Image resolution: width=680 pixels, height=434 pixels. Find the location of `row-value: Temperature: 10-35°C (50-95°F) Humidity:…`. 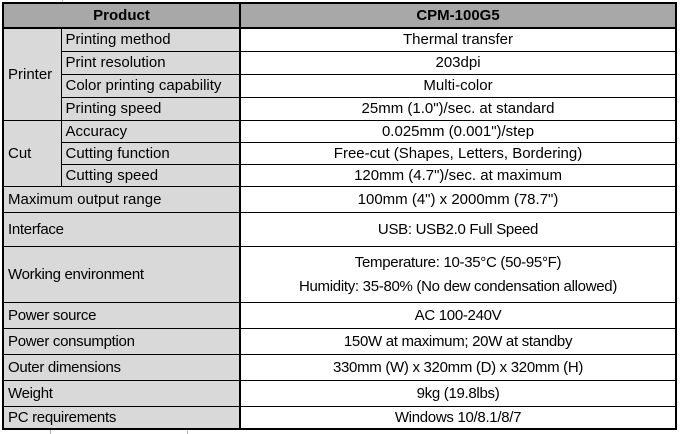

row-value: Temperature: 10-35°C (50-95°F) Humidity:… is located at coordinates (458, 274).